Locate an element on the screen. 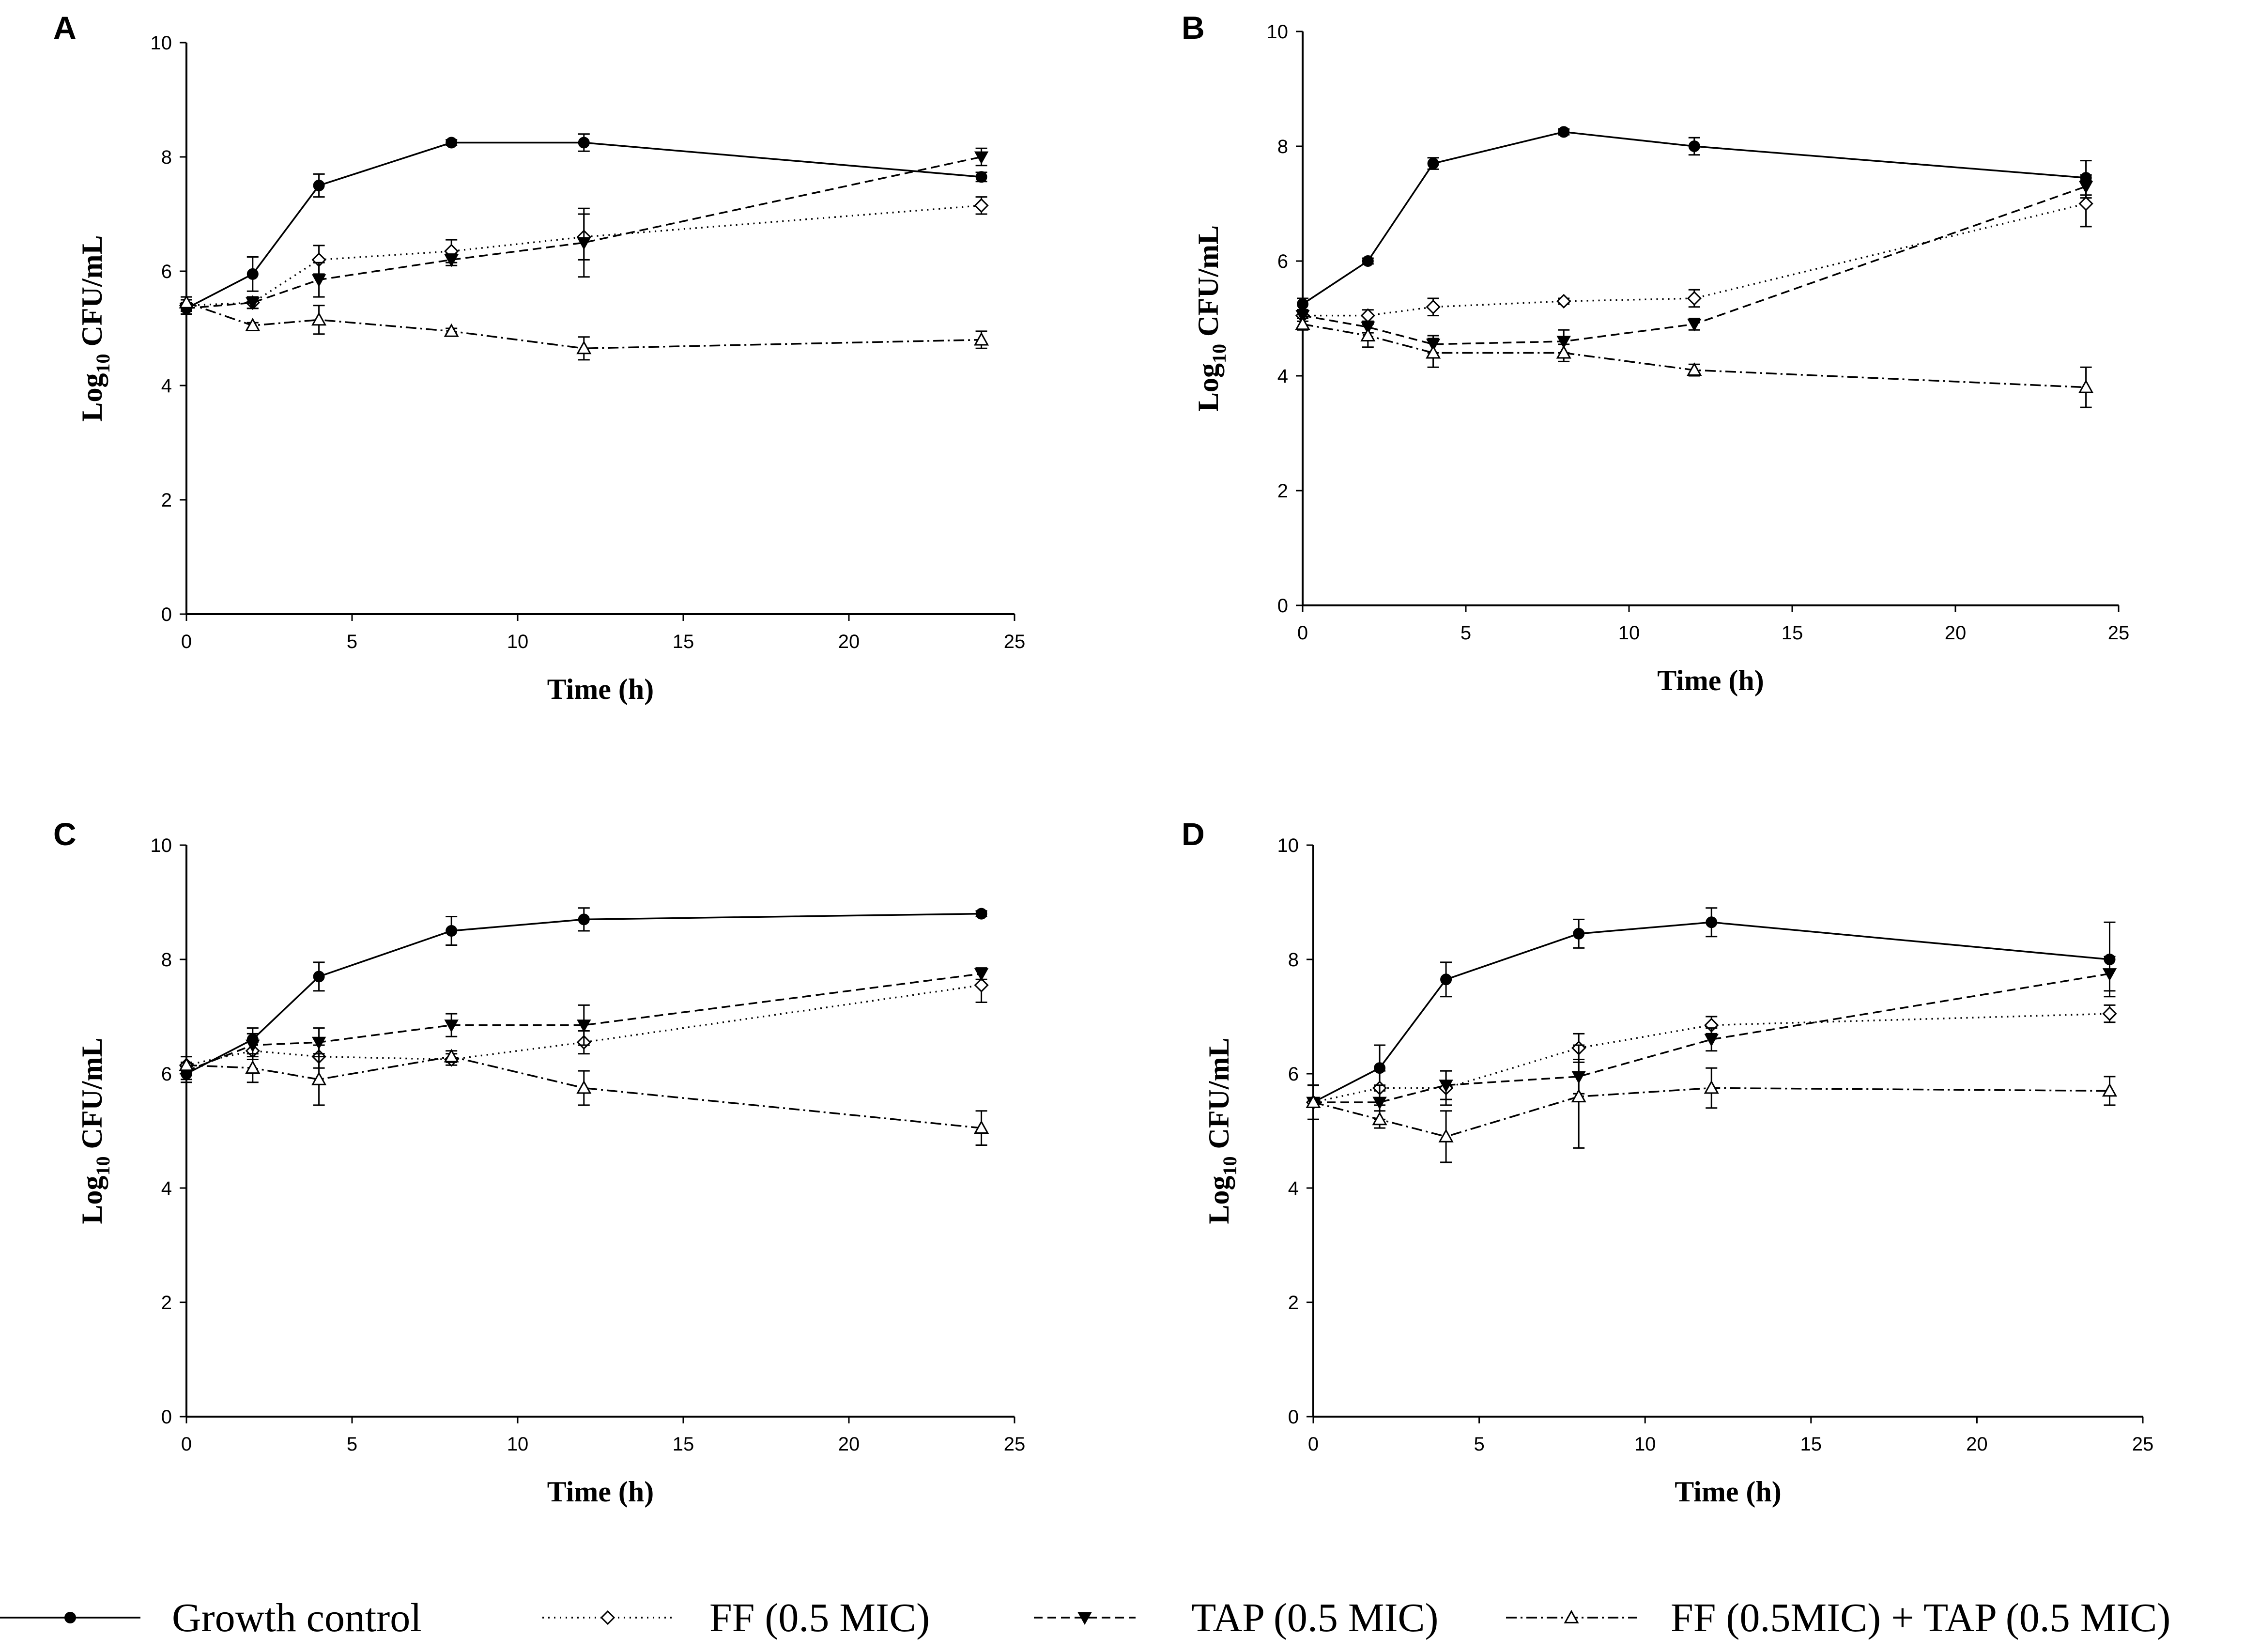  y-tick-label: 0 is located at coordinates (167, 615).